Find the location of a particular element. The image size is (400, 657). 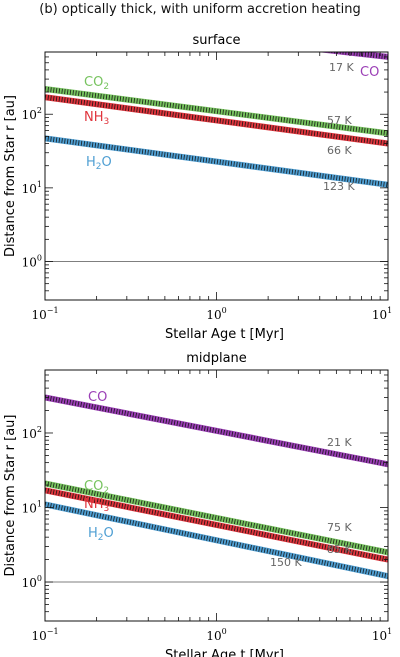

temperature-label-co2: 57 K is located at coordinates (339, 120).